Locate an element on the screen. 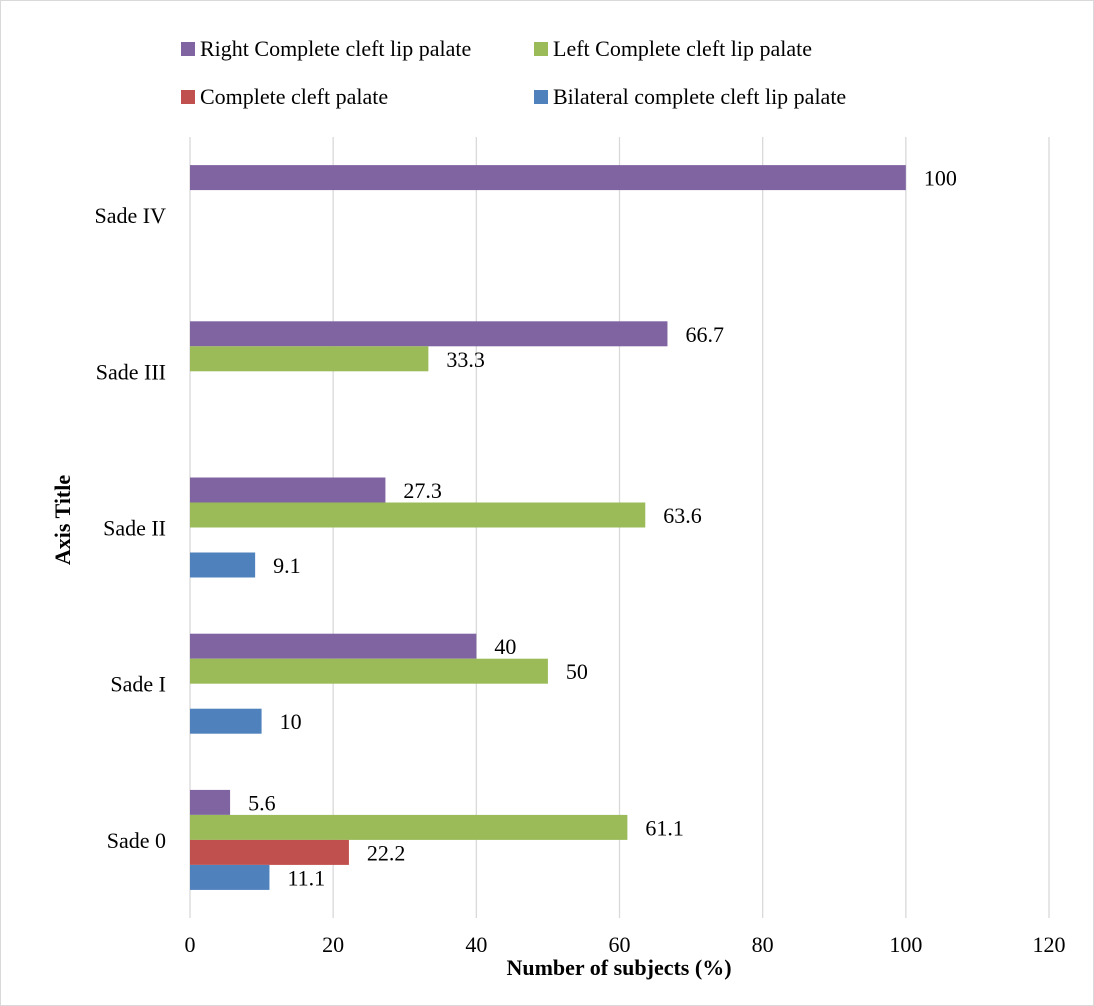 This screenshot has width=1094, height=1006. legend-label-left-complete: Left Complete cleft lip palate is located at coordinates (683, 48).